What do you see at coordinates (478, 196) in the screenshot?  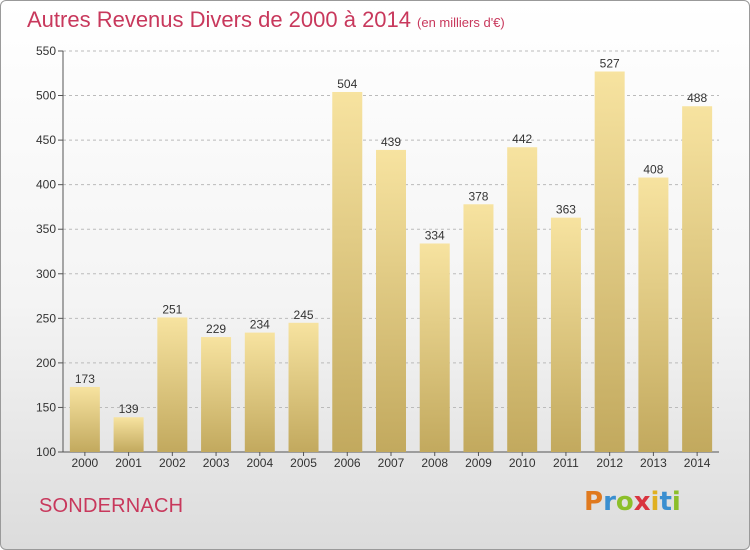 I see `data-label: 378` at bounding box center [478, 196].